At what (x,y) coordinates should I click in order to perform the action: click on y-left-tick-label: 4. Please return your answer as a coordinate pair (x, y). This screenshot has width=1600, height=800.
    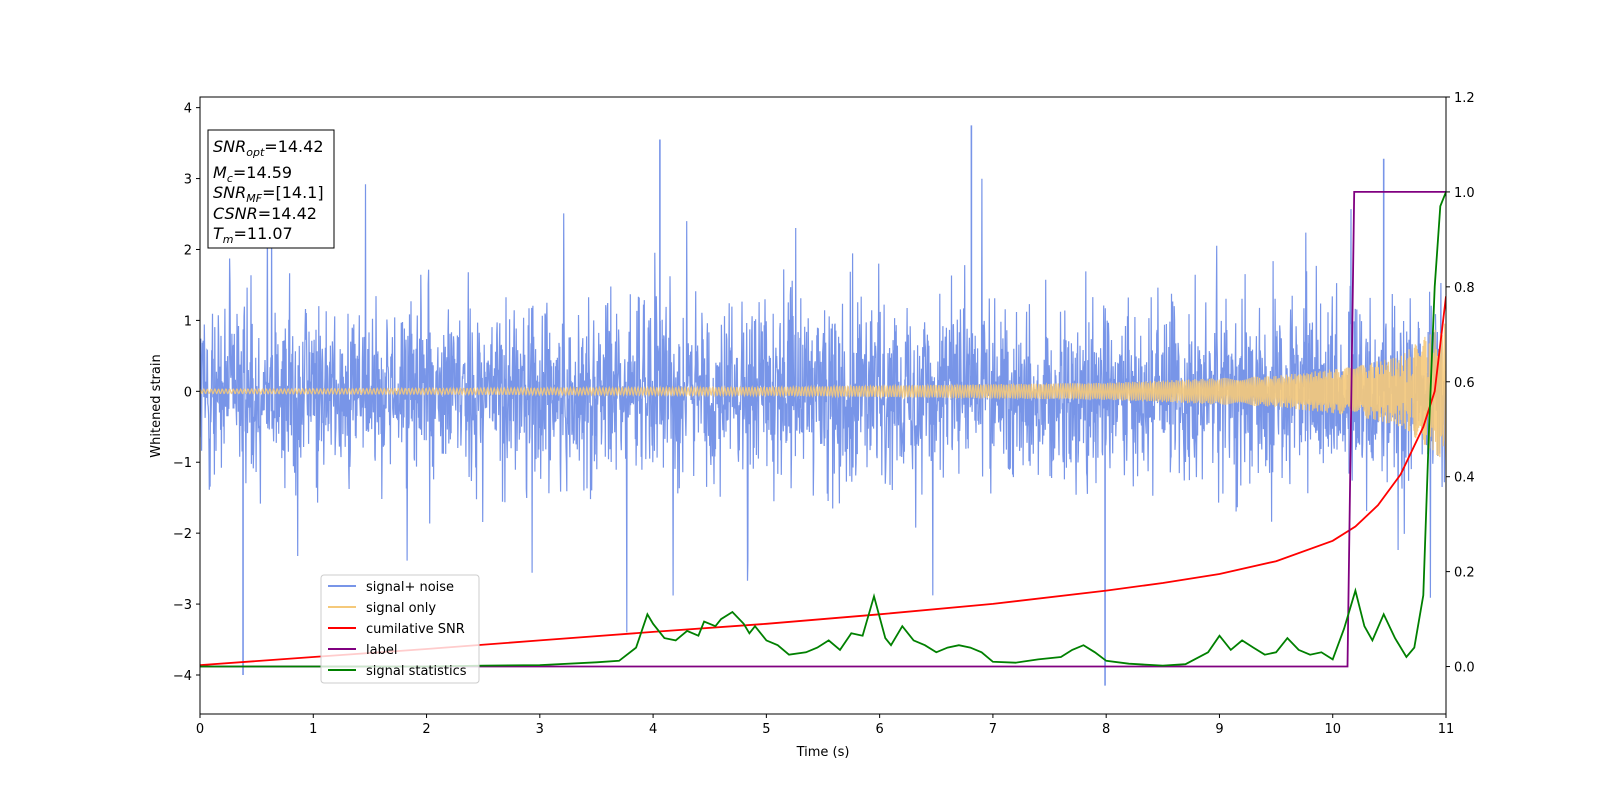
    Looking at the image, I should click on (188, 109).